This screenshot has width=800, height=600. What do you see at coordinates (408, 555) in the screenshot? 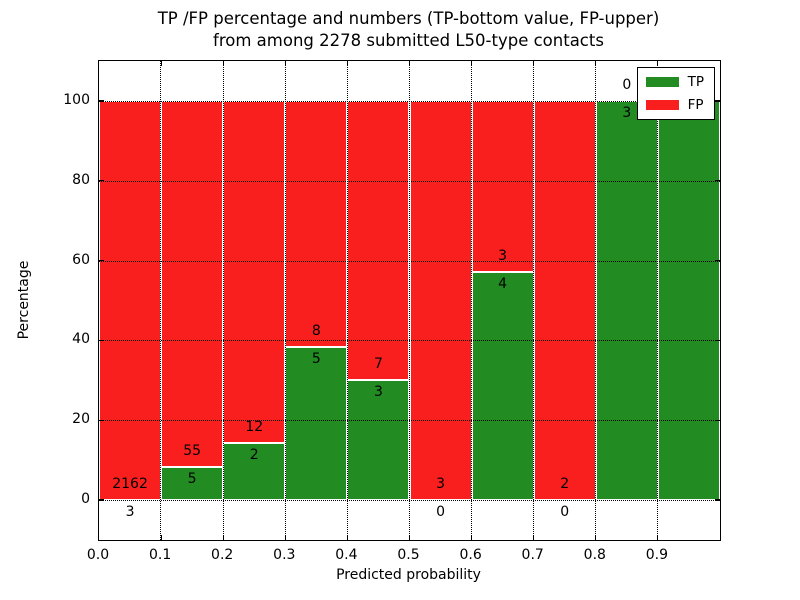
I see `x-tick-label: 0.5` at bounding box center [408, 555].